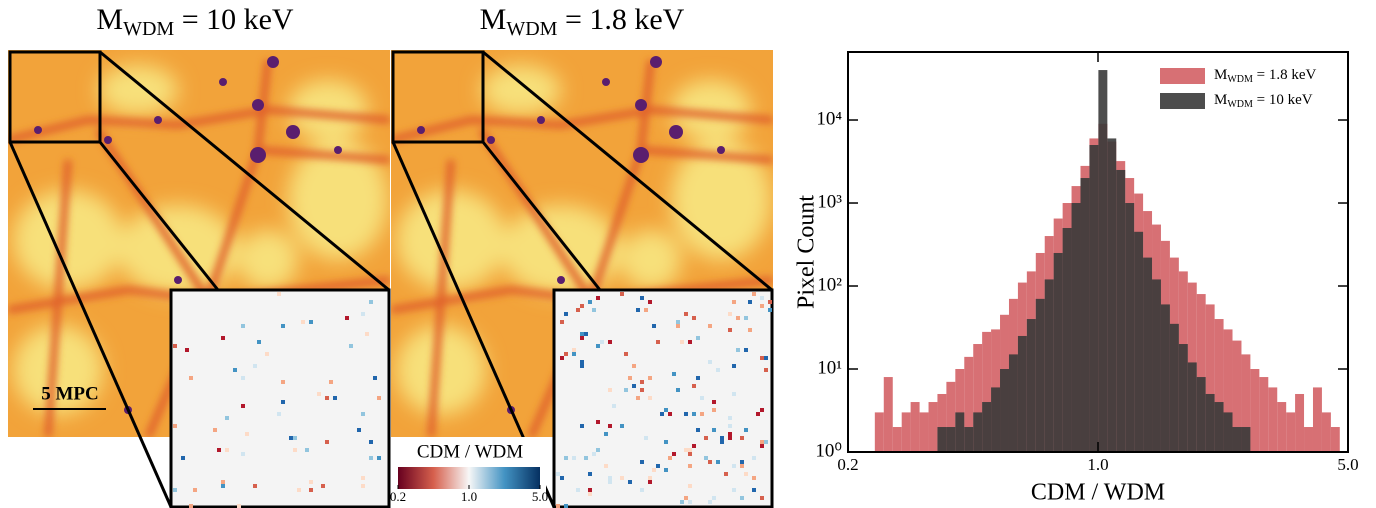 This screenshot has height=508, width=1376. Describe the element at coordinates (1097, 464) in the screenshot. I see `x-tick-label: 1.0` at that location.